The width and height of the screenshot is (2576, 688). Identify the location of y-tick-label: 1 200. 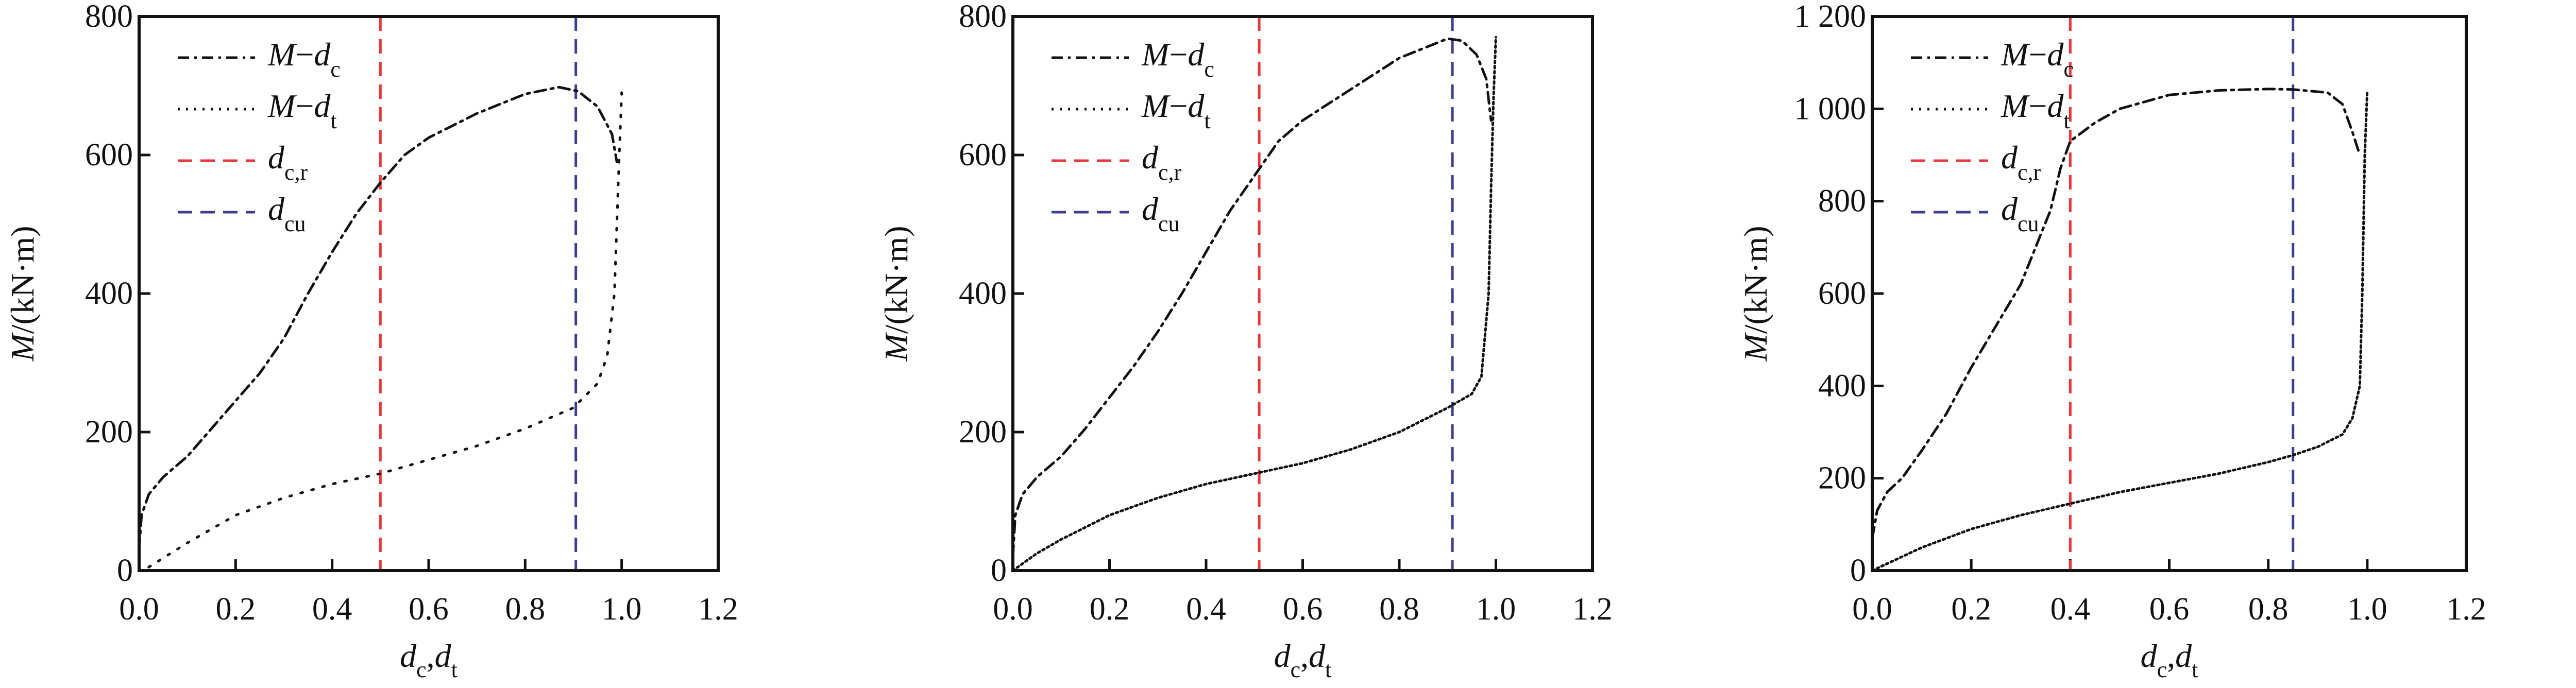
(1830, 17).